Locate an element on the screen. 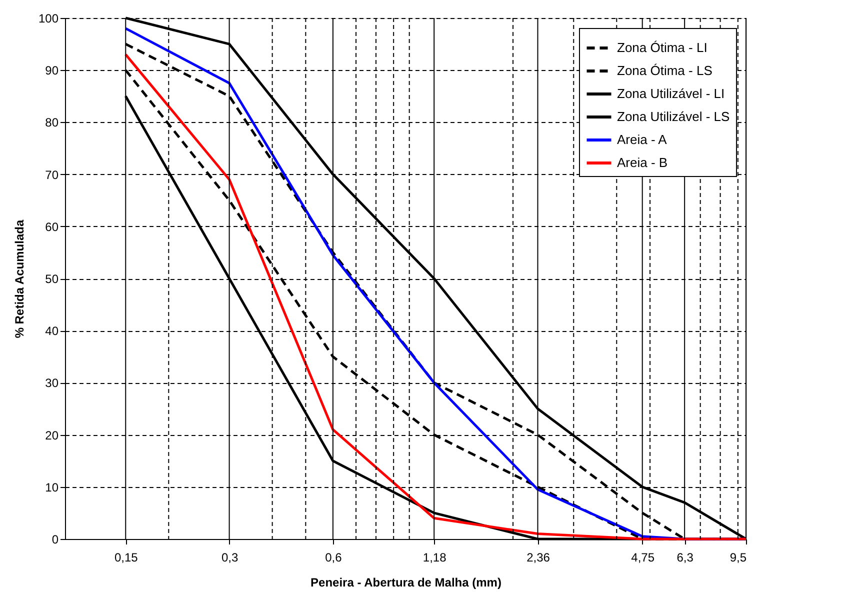  y-tick-label: 50 is located at coordinates (52, 279).